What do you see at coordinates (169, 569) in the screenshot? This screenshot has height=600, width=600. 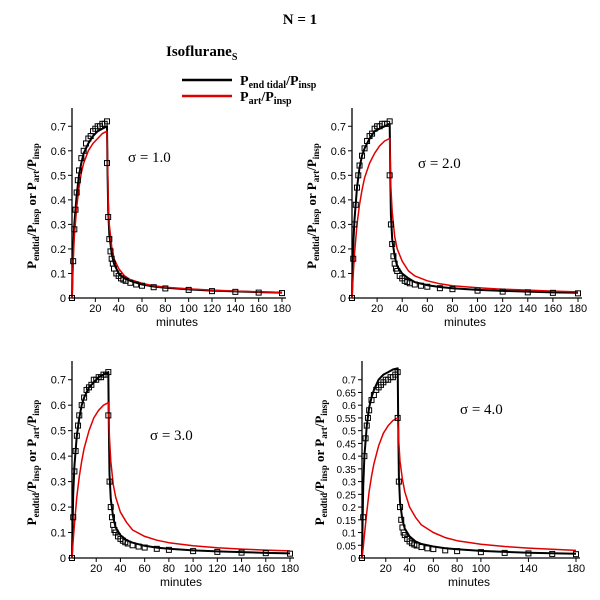 I see `x-tick-label: 80` at bounding box center [169, 569].